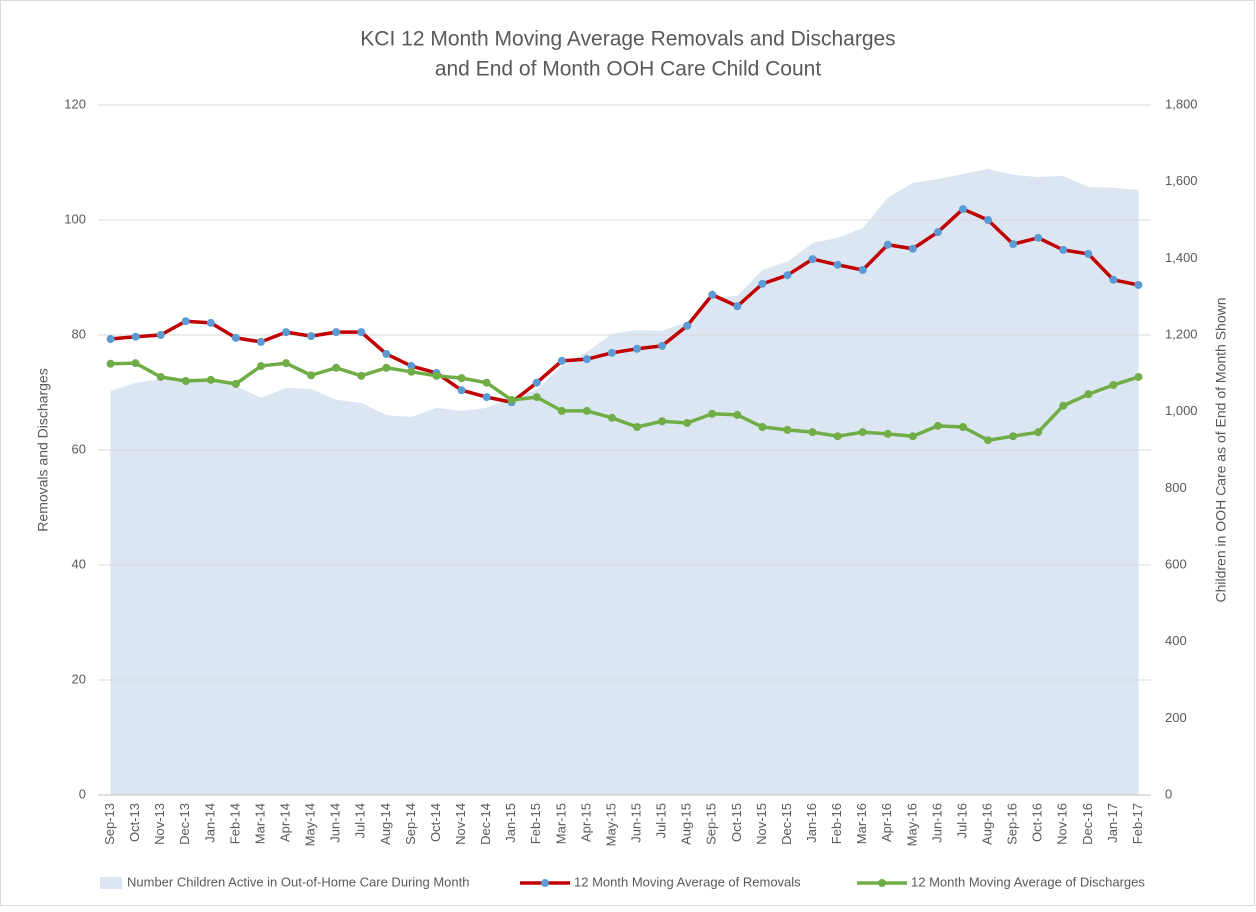  I want to click on x-tick-label: Sep-15, so click(711, 824).